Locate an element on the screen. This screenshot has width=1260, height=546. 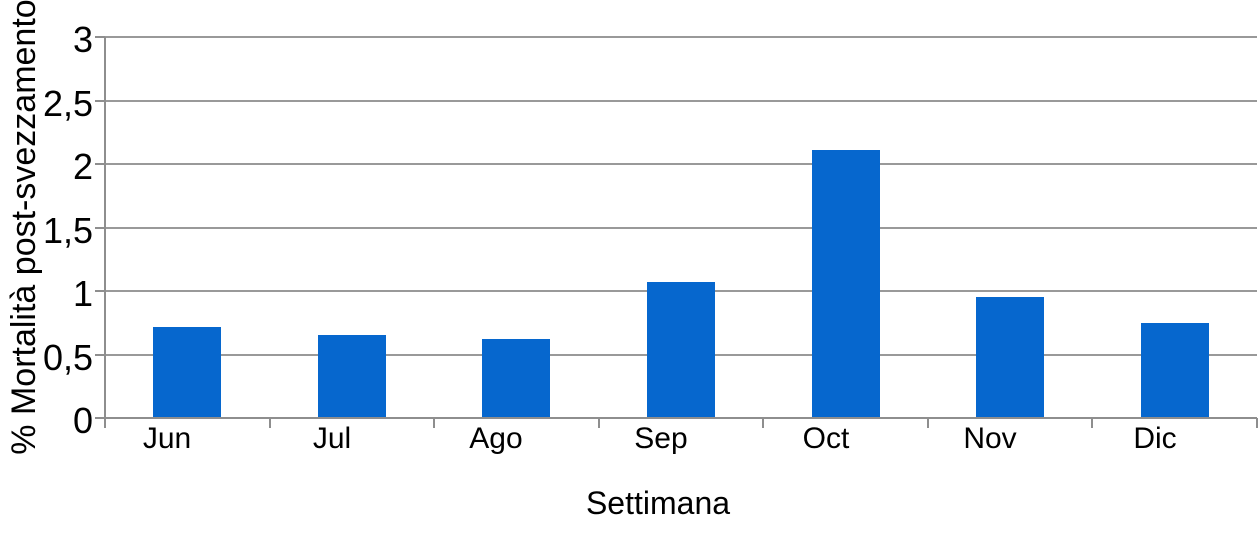
x-tick-label-nov: Nov is located at coordinates (990, 438).